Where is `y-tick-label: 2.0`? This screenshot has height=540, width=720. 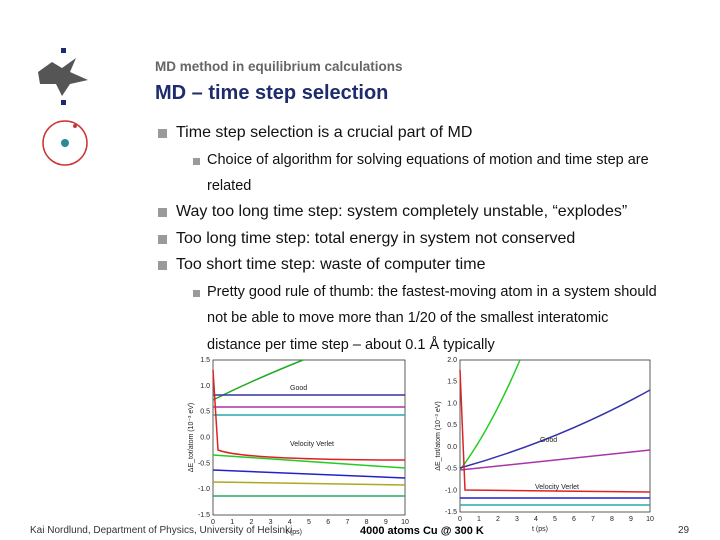 y-tick-label: 2.0 is located at coordinates (452, 360).